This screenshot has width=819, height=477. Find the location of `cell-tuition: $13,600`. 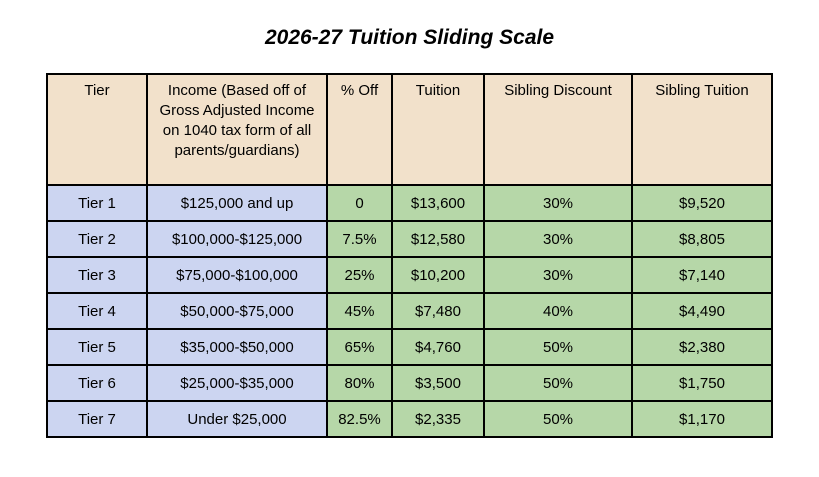

cell-tuition: $13,600 is located at coordinates (438, 203).